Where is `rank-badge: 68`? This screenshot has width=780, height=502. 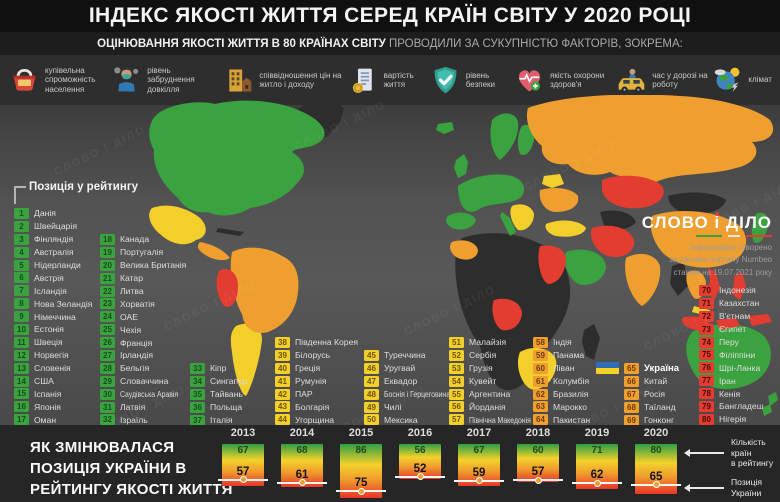
rank-badge: 68 is located at coordinates (631, 407).